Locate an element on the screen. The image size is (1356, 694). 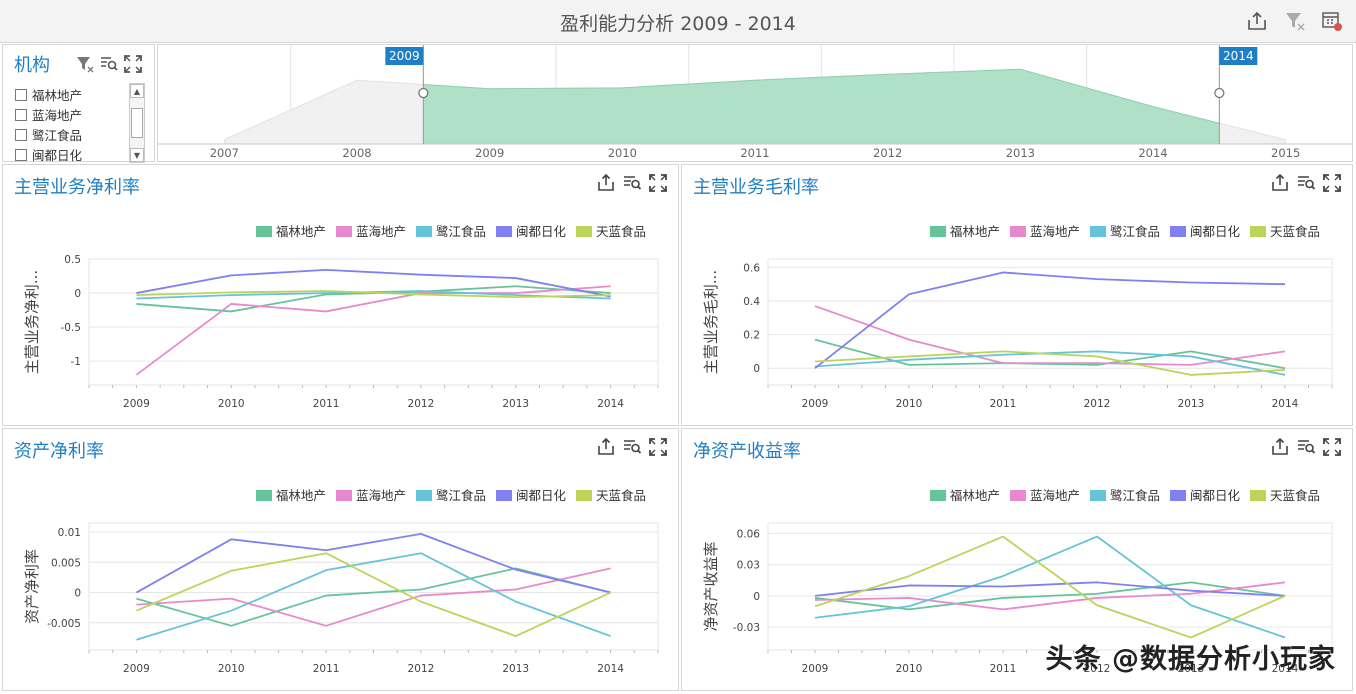
filter-item: 蓝海地产 is located at coordinates (48, 115).